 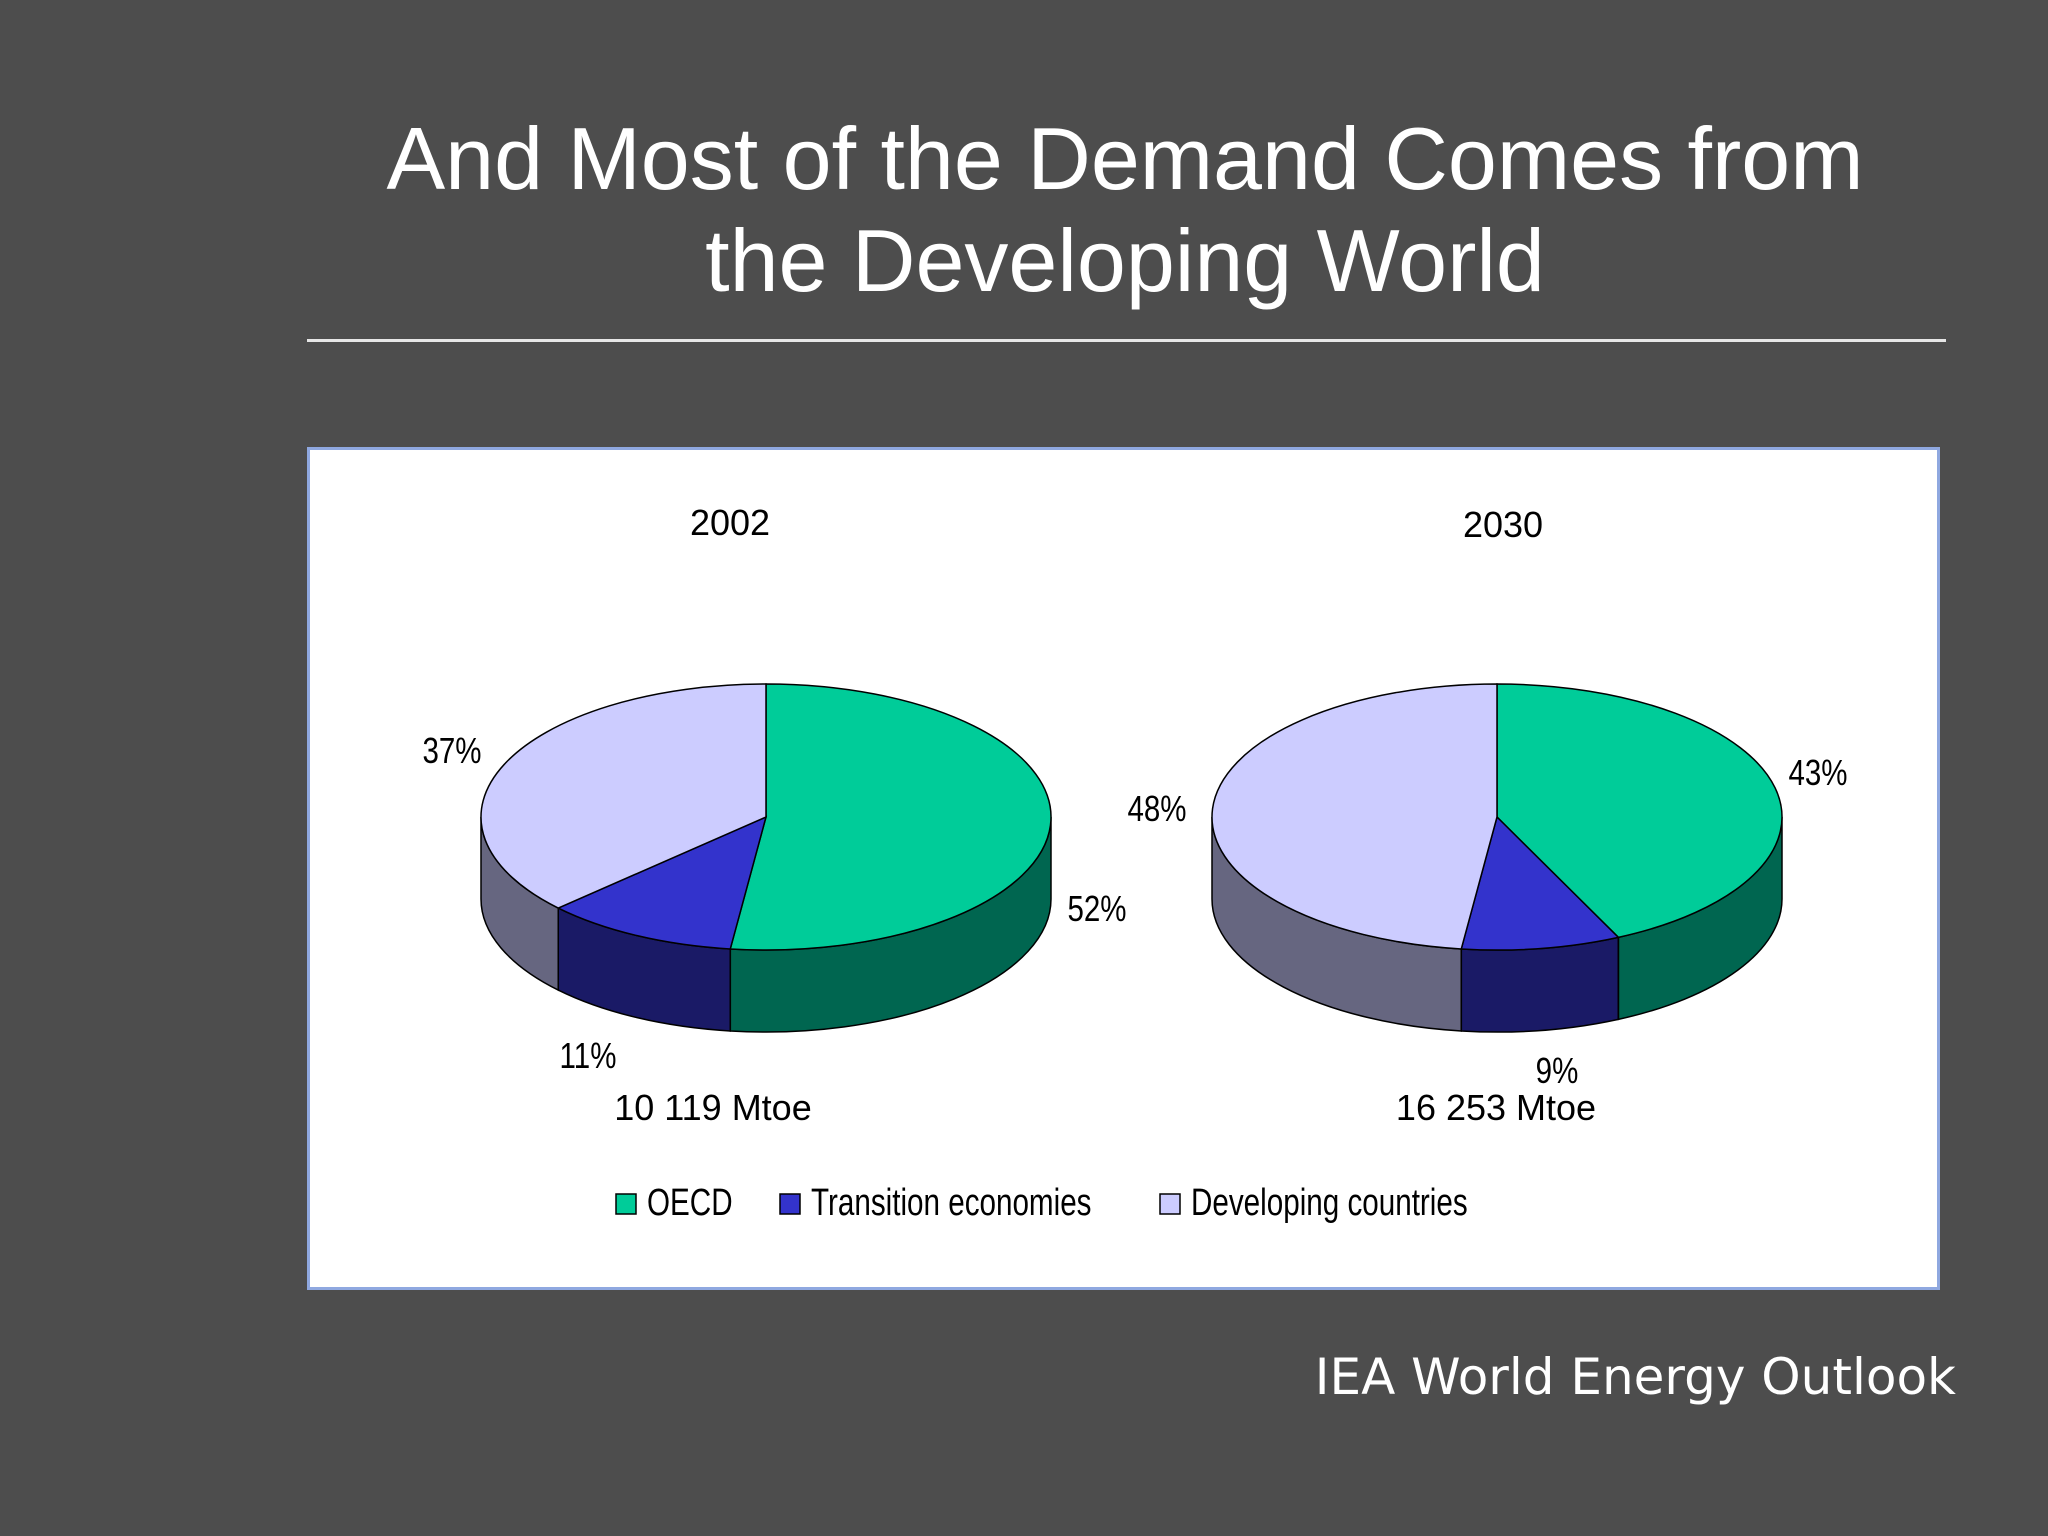 What do you see at coordinates (1639, 811) in the screenshot?
I see `pie-2030-slice-oecd` at bounding box center [1639, 811].